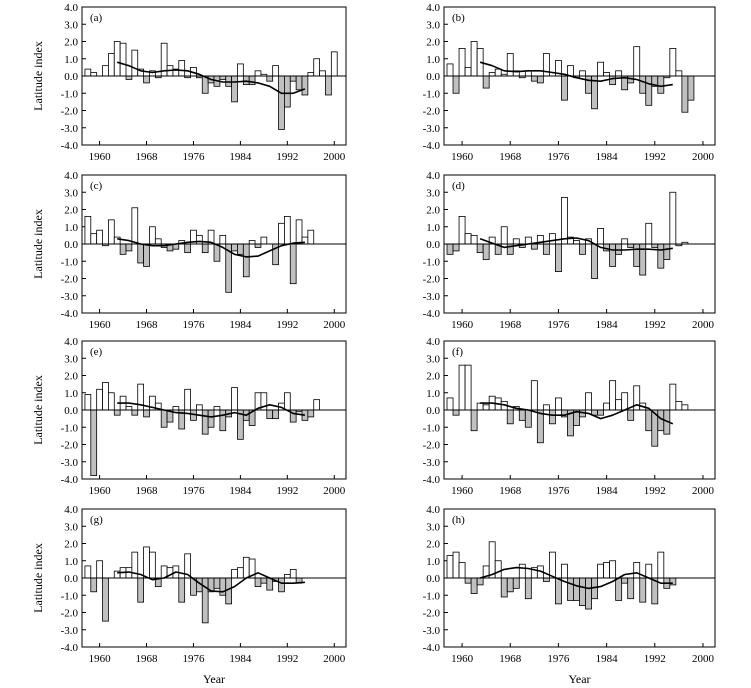  I want to click on y-tick-label: -1.0, so click(432, 596).